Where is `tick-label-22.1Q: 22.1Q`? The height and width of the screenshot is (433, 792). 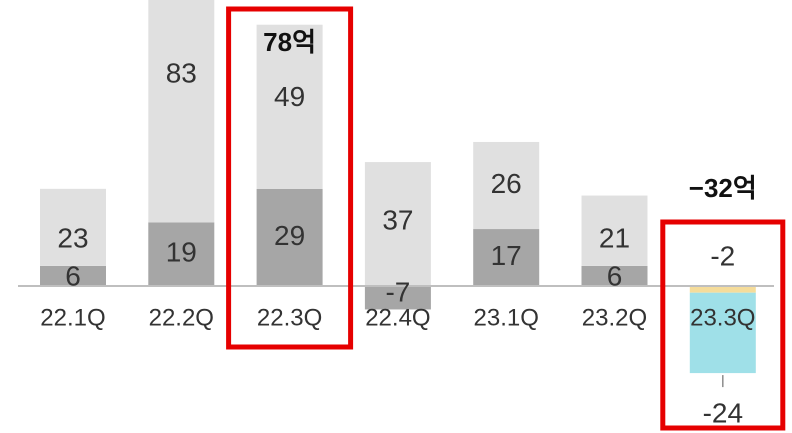 tick-label-22.1Q: 22.1Q is located at coordinates (72, 317).